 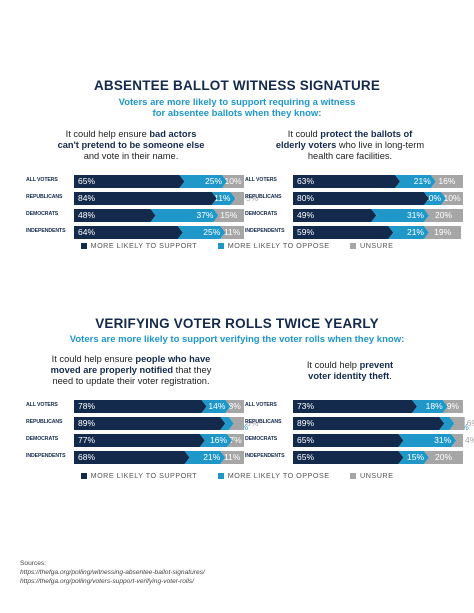 What do you see at coordinates (368, 423) in the screenshot?
I see `bar-support: 89%` at bounding box center [368, 423].